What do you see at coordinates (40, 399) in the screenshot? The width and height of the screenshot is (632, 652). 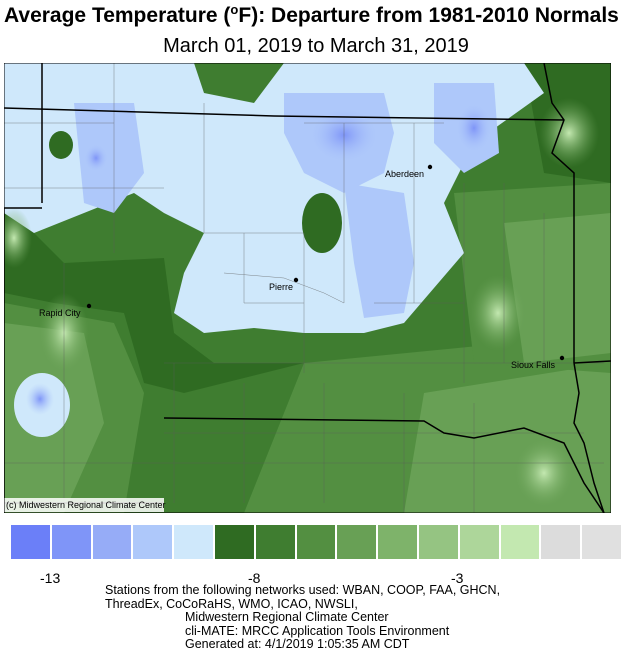 I see `region-blue-southwest-core` at bounding box center [40, 399].